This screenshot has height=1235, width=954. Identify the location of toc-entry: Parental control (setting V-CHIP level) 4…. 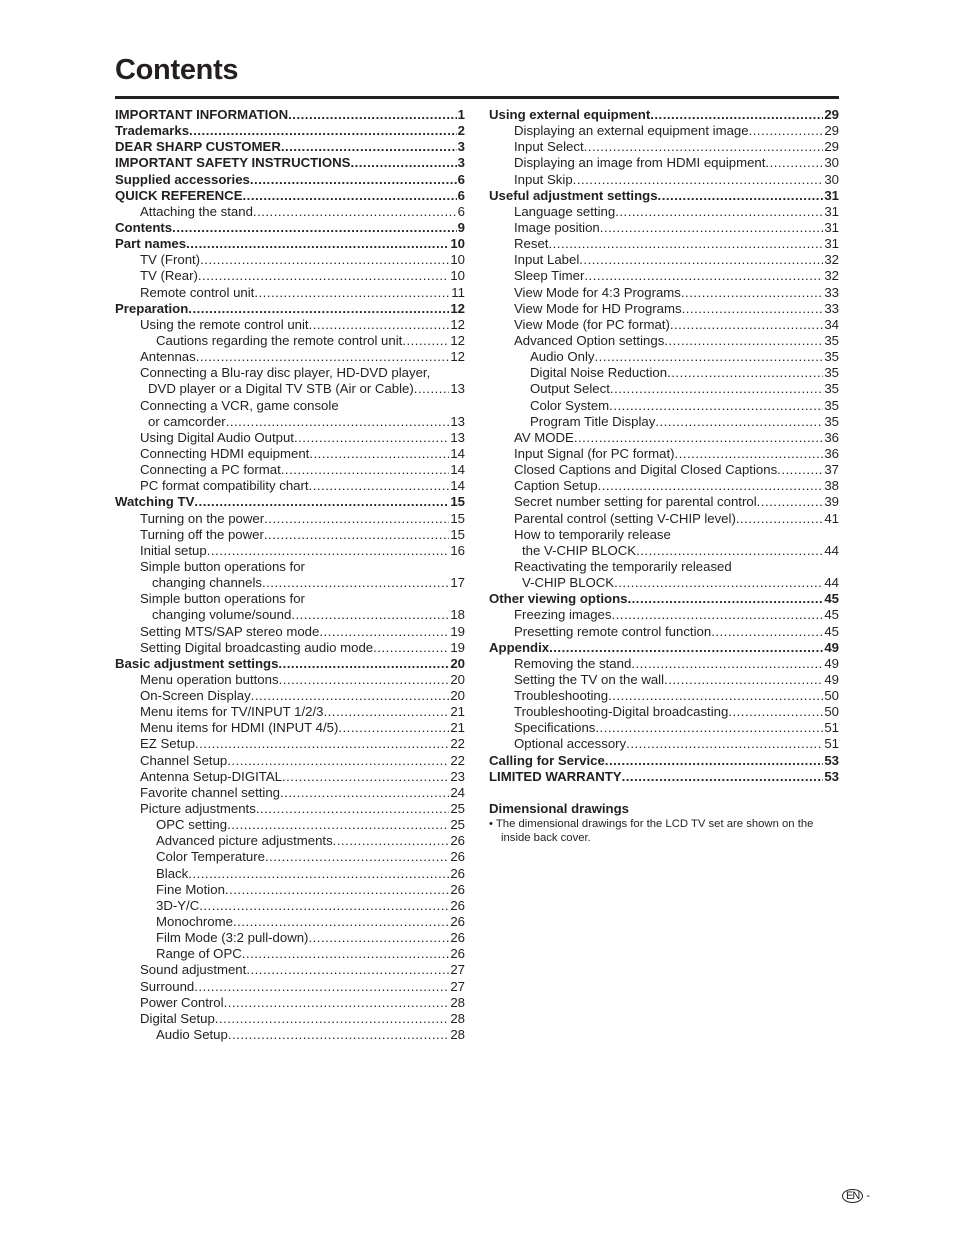
(664, 519).